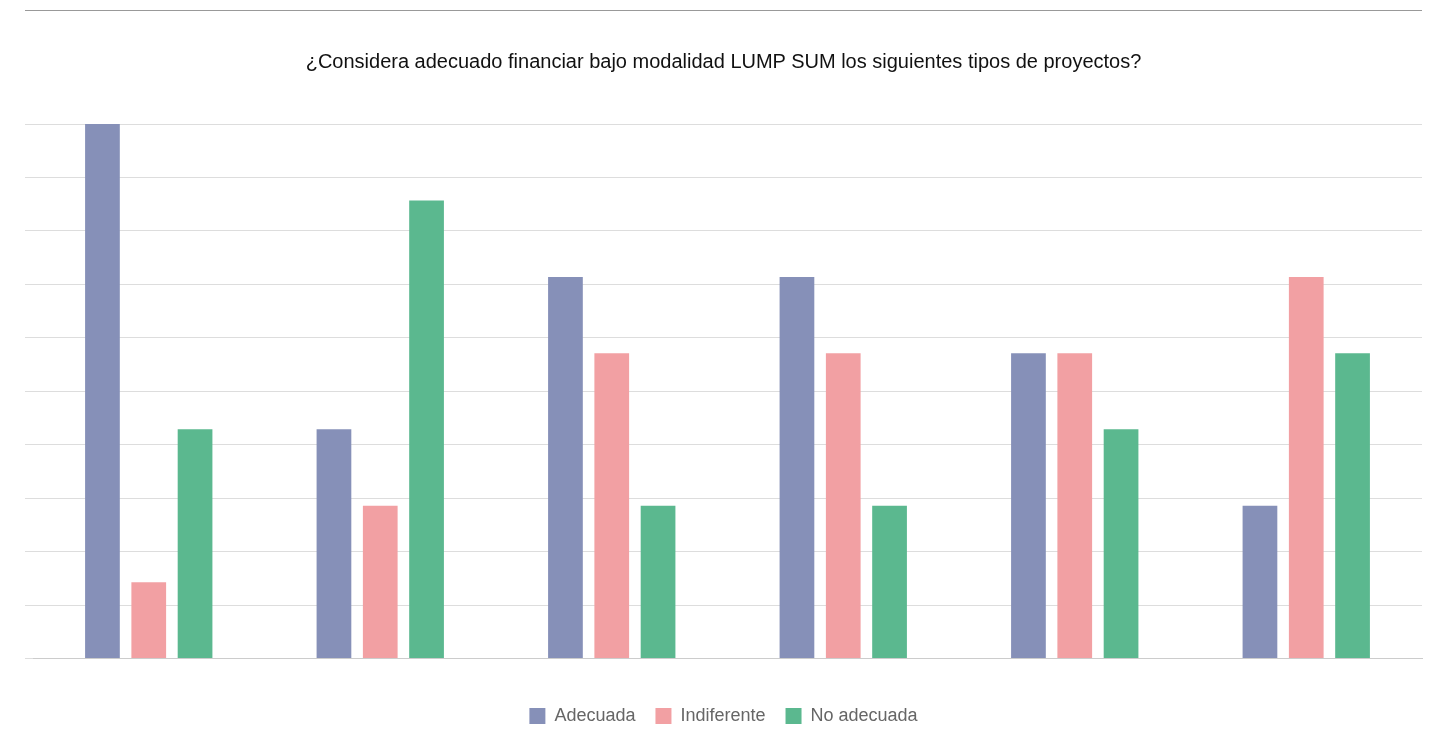 The width and height of the screenshot is (1447, 753). Describe the element at coordinates (723, 60) in the screenshot. I see `chart-title: ¿Considera adecuado financiar bajo modalidad LUMP SUM los siguientes tipos de proyectos?` at that location.